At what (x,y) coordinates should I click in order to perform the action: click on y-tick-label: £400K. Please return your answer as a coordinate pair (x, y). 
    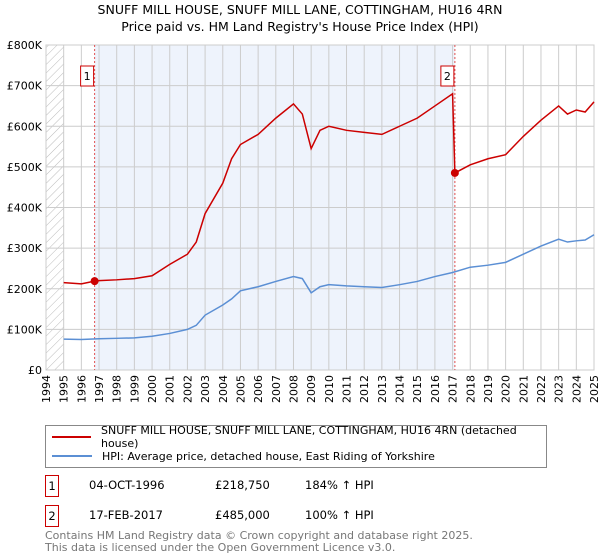
    Looking at the image, I should click on (25, 208).